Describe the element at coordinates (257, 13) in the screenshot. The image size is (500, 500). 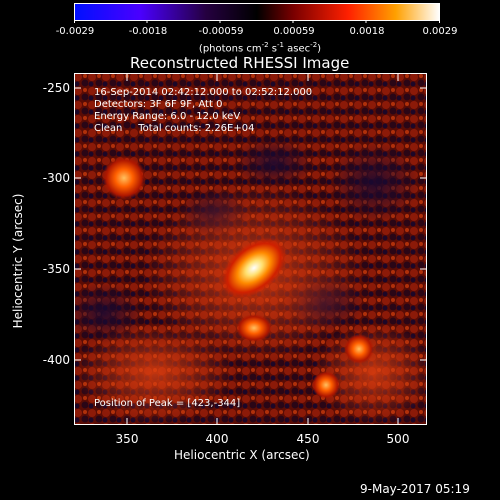
I see `colorbar` at that location.